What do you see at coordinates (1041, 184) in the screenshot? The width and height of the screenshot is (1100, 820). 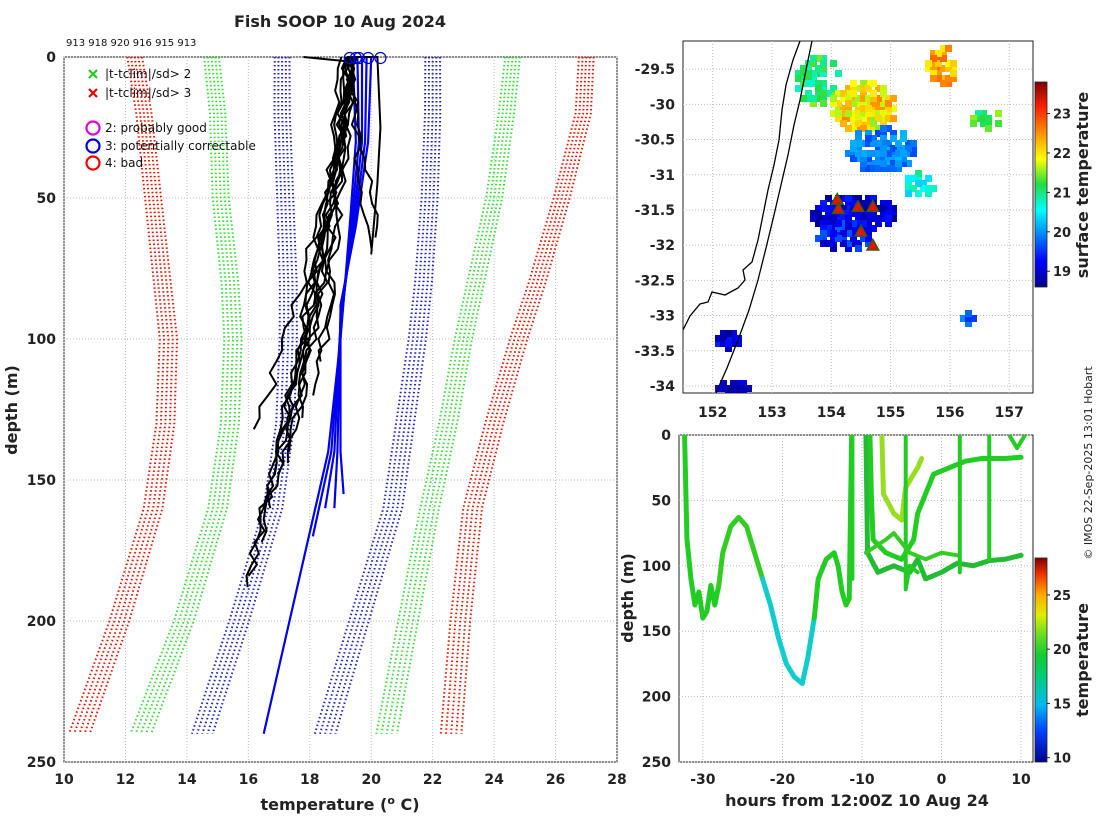 I see `sst-colorbar` at bounding box center [1041, 184].